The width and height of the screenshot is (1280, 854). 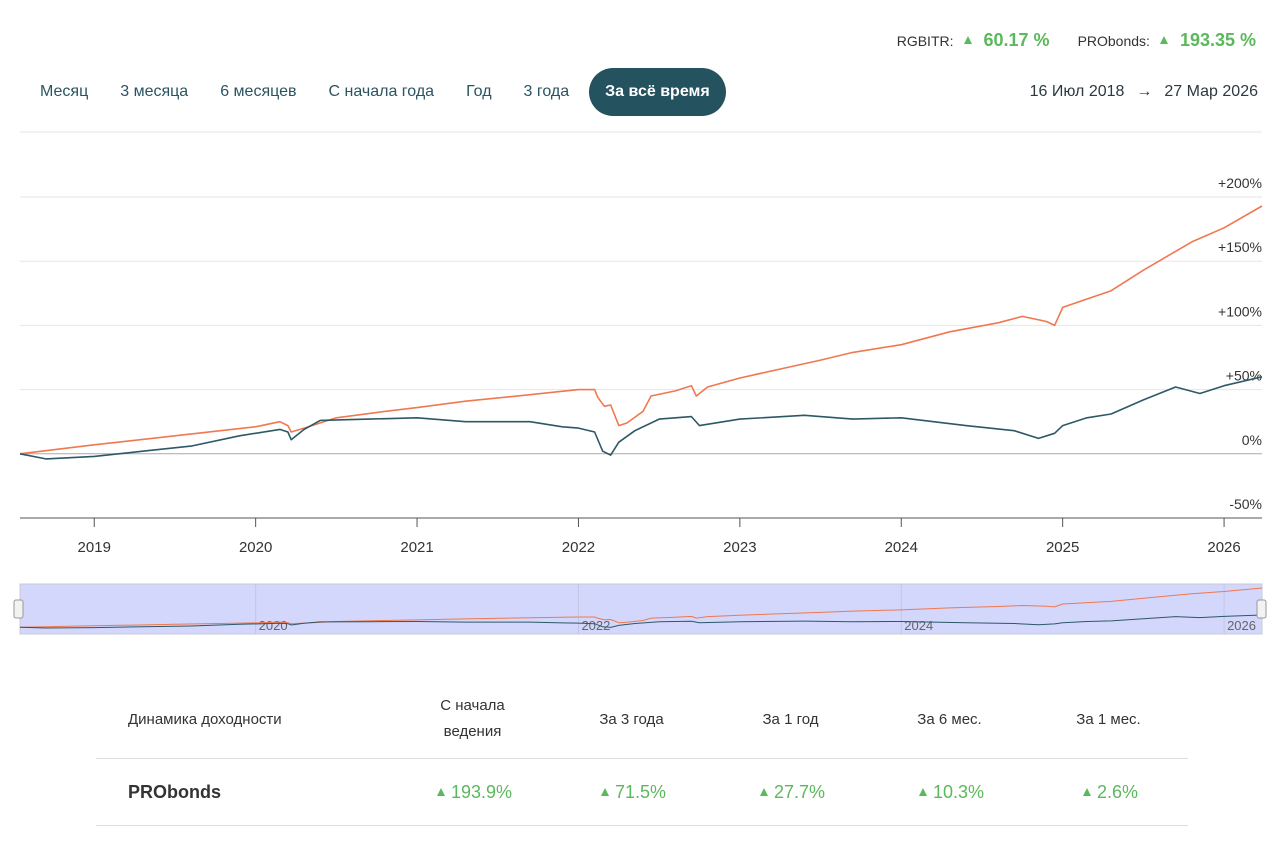 I want to click on header-cell: За 1 мес., so click(x=1108, y=719).